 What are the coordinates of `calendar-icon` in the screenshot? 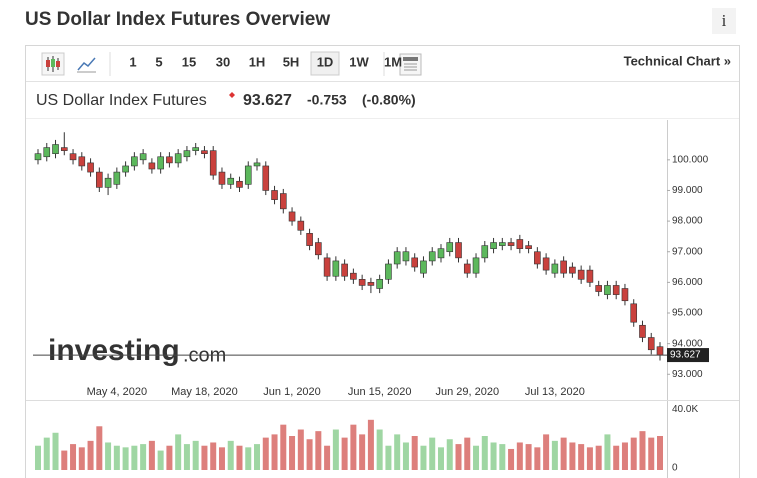 It's located at (410, 64).